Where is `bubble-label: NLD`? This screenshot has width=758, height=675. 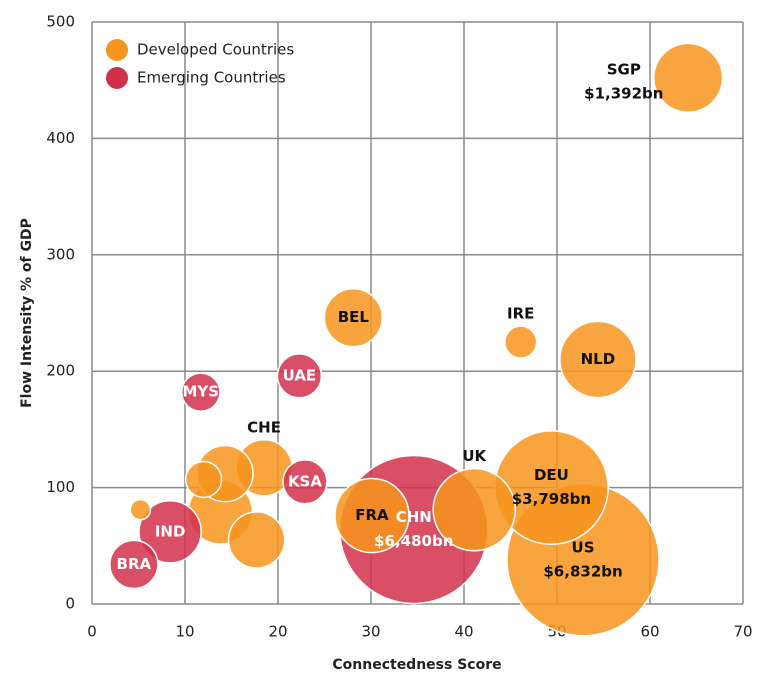 bubble-label: NLD is located at coordinates (598, 359).